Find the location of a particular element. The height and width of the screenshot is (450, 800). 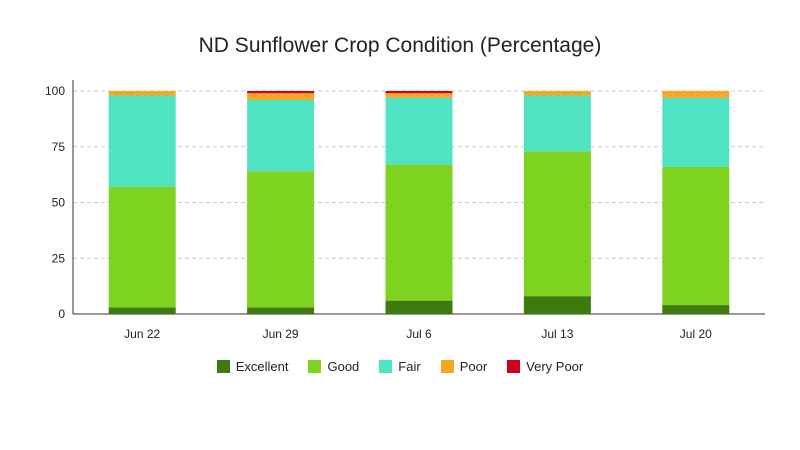

legend-item-very-poor: Very Poor is located at coordinates (545, 366).